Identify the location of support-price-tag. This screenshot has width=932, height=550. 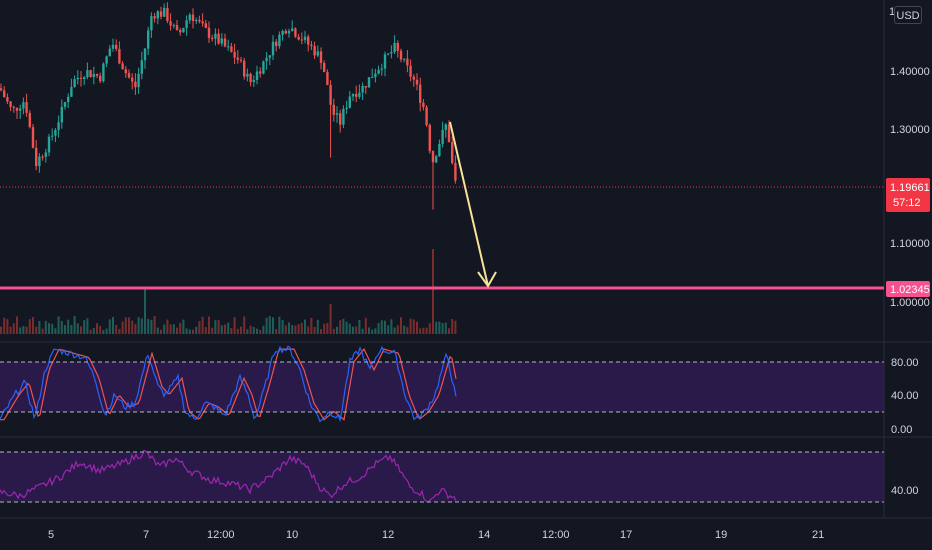
(908, 289).